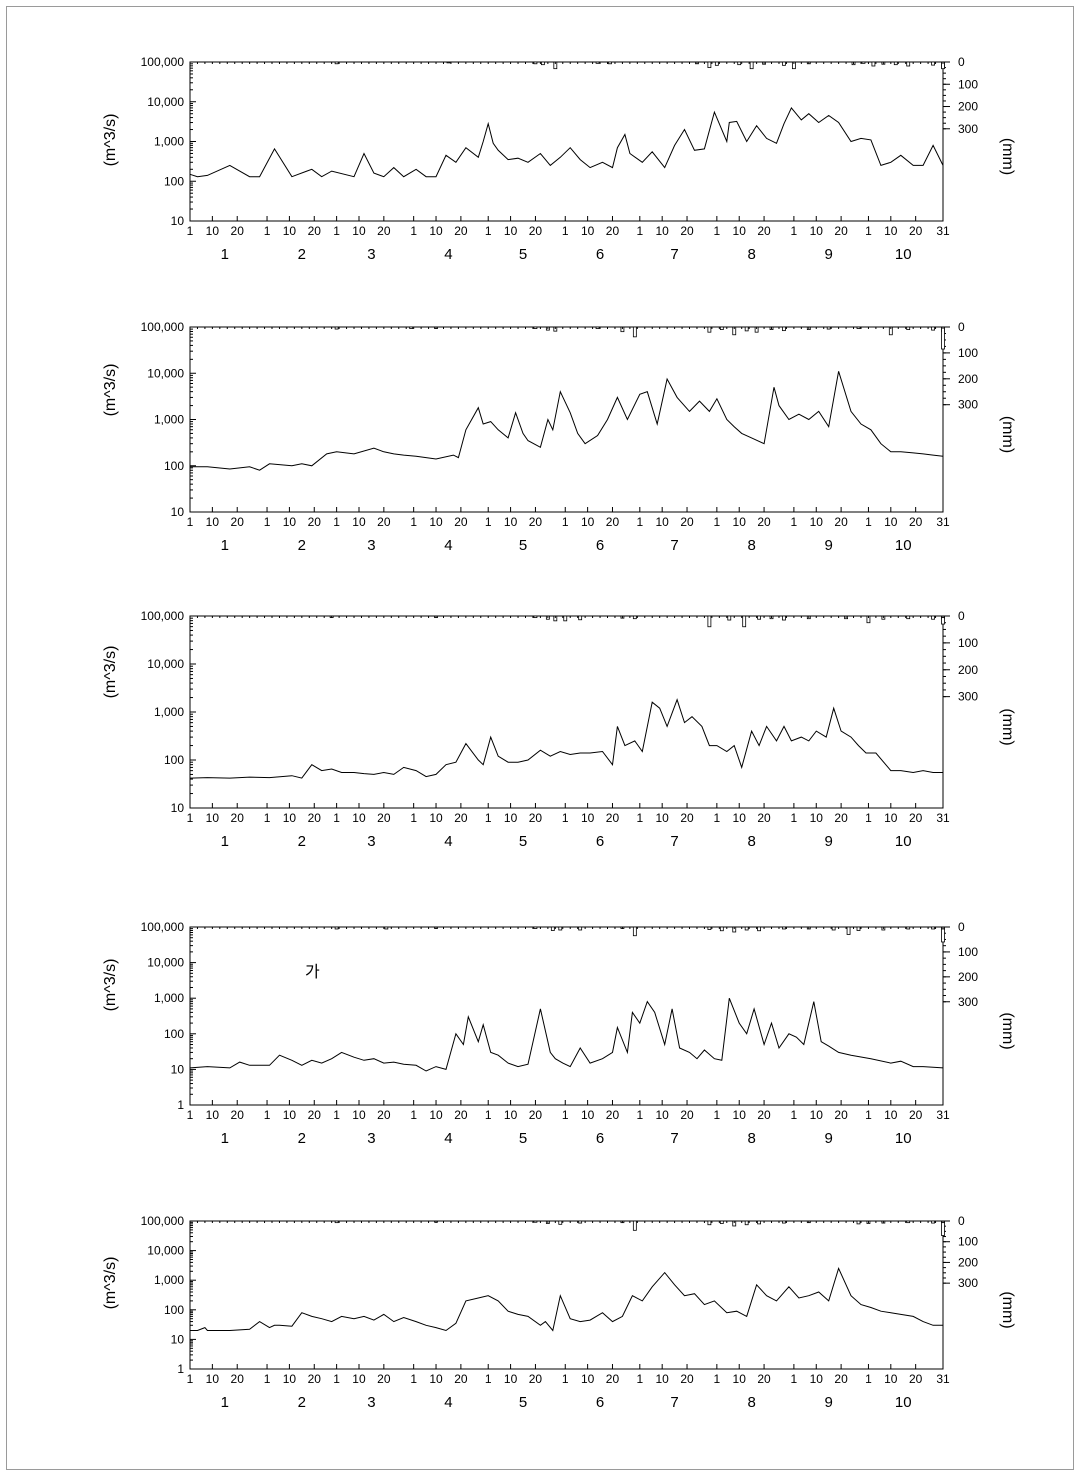  What do you see at coordinates (903, 1138) in the screenshot?
I see `x-month-label: 10` at bounding box center [903, 1138].